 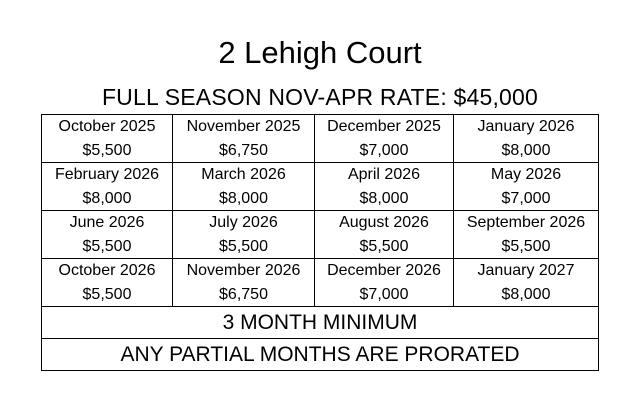 What do you see at coordinates (243, 138) in the screenshot?
I see `rate-cell: November 2025 $6,750` at bounding box center [243, 138].